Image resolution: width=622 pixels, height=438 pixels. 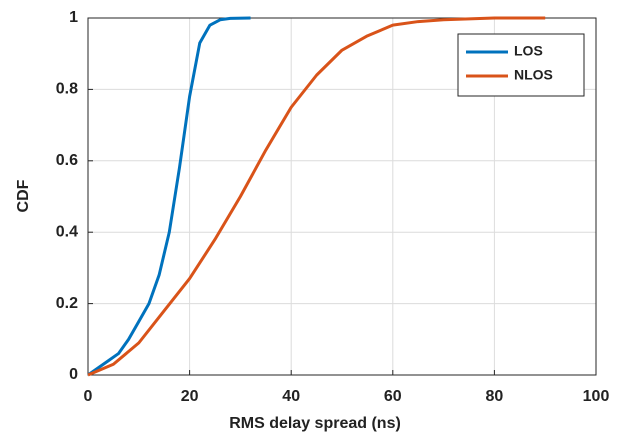 I want to click on y-tick-label: 0.2, so click(x=67, y=303).